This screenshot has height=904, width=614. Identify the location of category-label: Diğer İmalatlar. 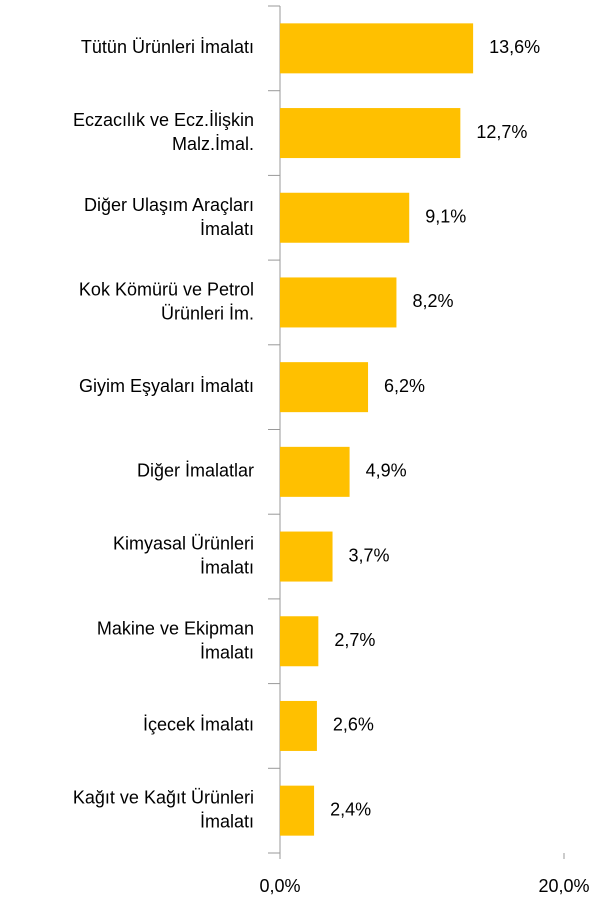
(195, 471).